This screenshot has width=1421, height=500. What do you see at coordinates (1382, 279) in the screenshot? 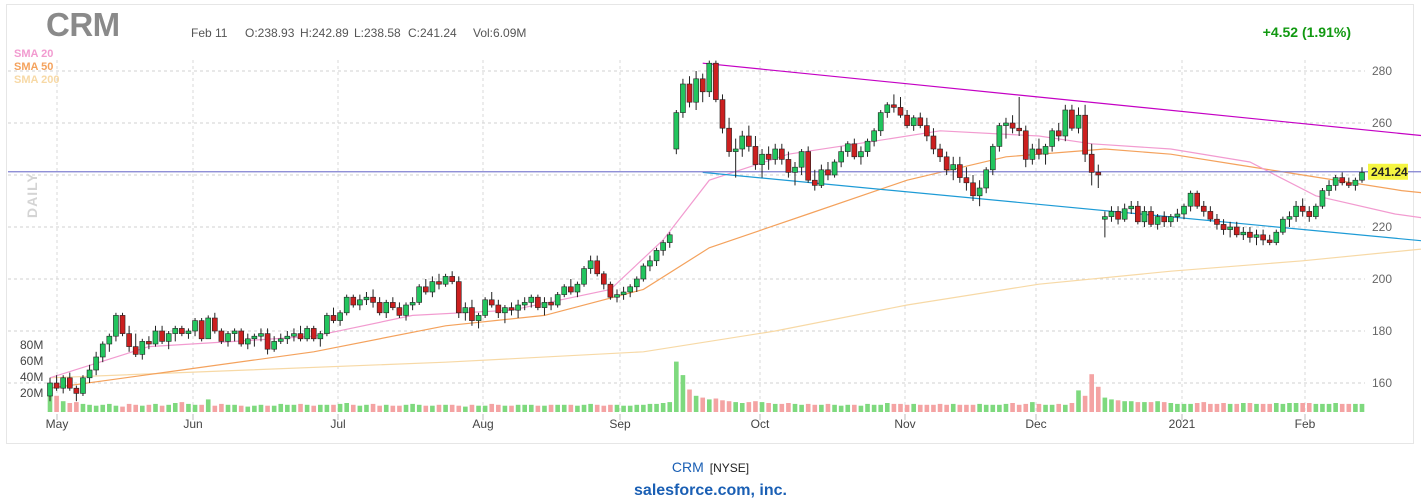
I see `y-tick-label-200: 200` at bounding box center [1382, 279].